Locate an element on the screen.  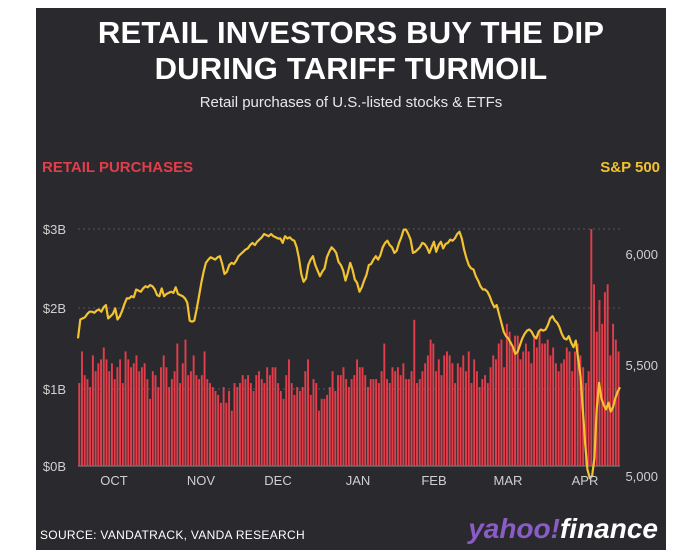
left-axis-tick-label: $1B is located at coordinates (54, 389).